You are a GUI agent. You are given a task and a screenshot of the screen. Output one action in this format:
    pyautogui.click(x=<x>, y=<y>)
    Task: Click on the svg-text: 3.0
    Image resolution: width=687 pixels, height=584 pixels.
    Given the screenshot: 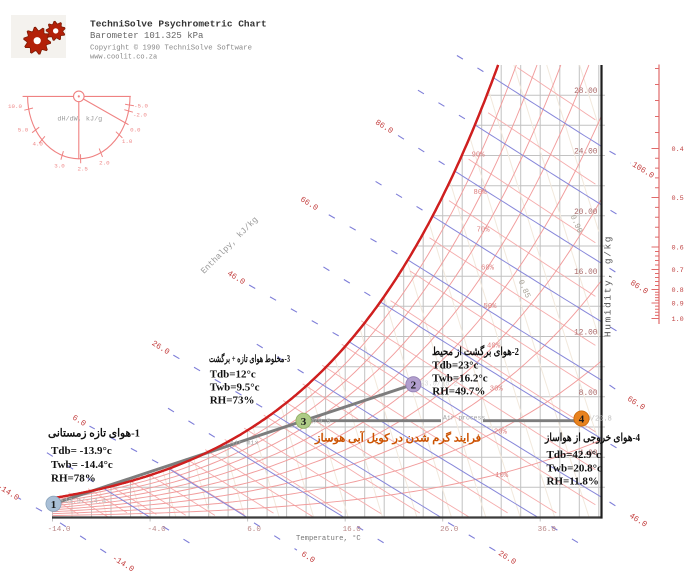 What is the action you would take?
    pyautogui.click(x=59, y=165)
    